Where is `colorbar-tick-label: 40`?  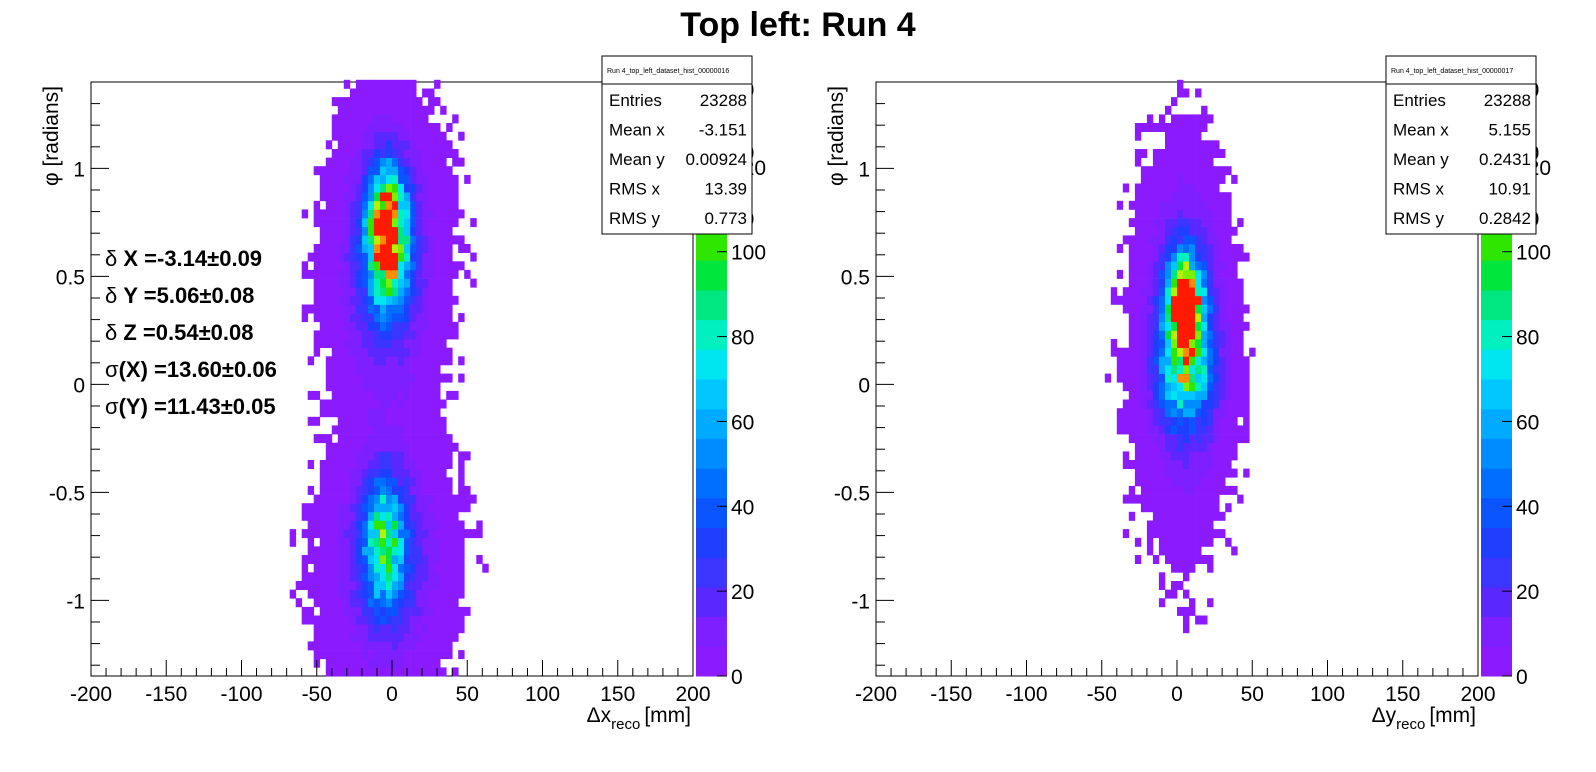
colorbar-tick-label: 40 is located at coordinates (1527, 507).